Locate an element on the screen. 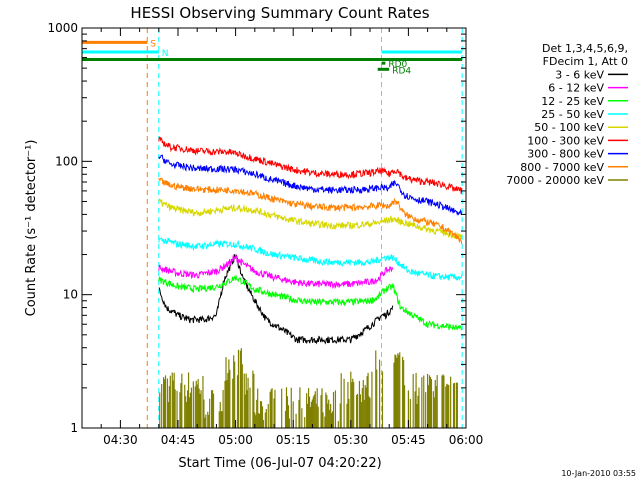 The height and width of the screenshot is (480, 640). legend-entry-label: 12 - 25 keV is located at coordinates (572, 101).